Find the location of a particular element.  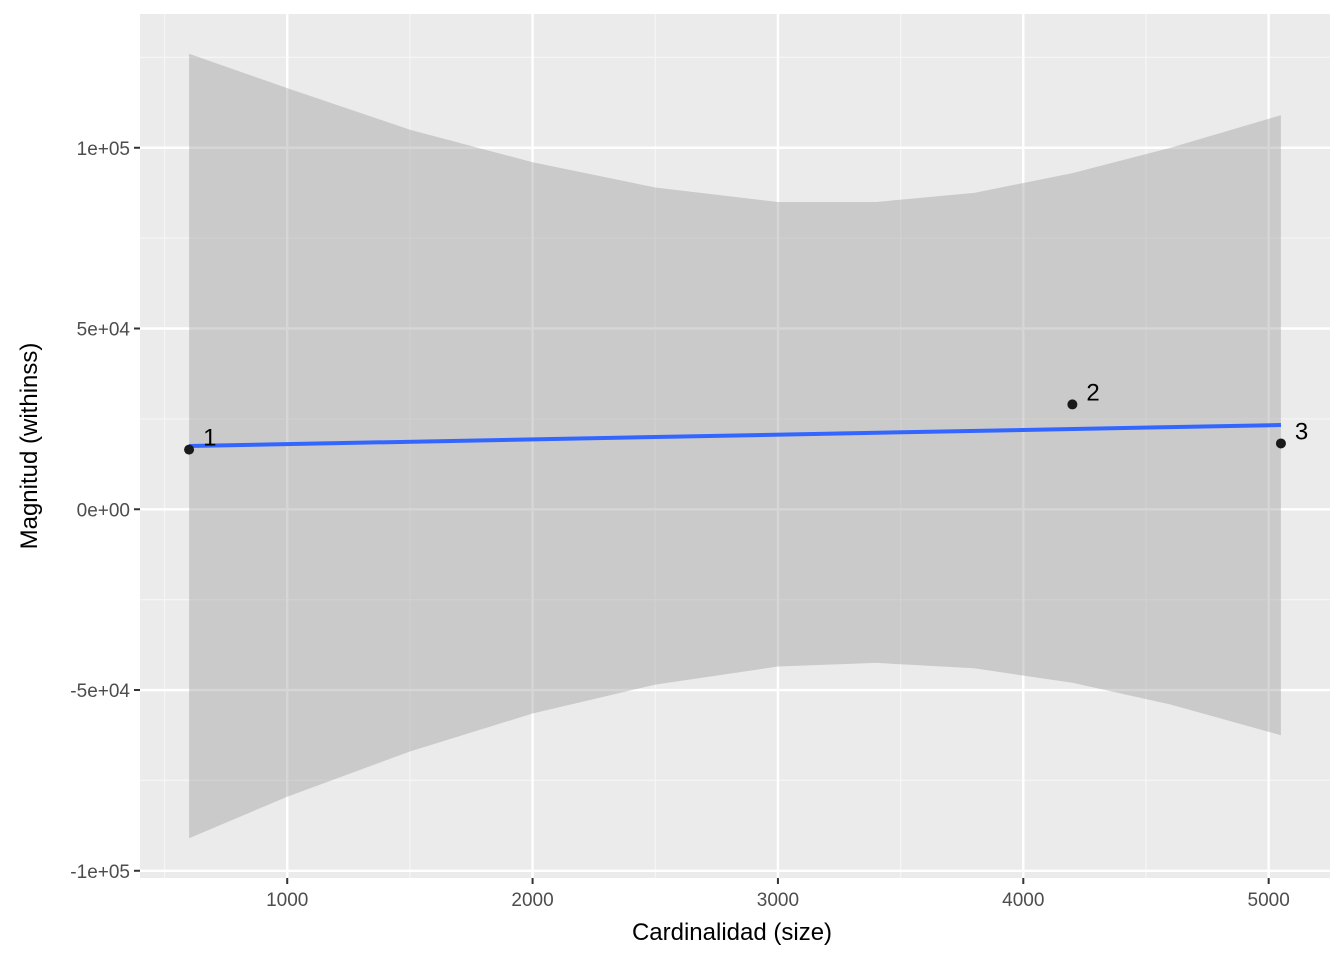

y-tick-label: 1e+05 is located at coordinates (103, 149).